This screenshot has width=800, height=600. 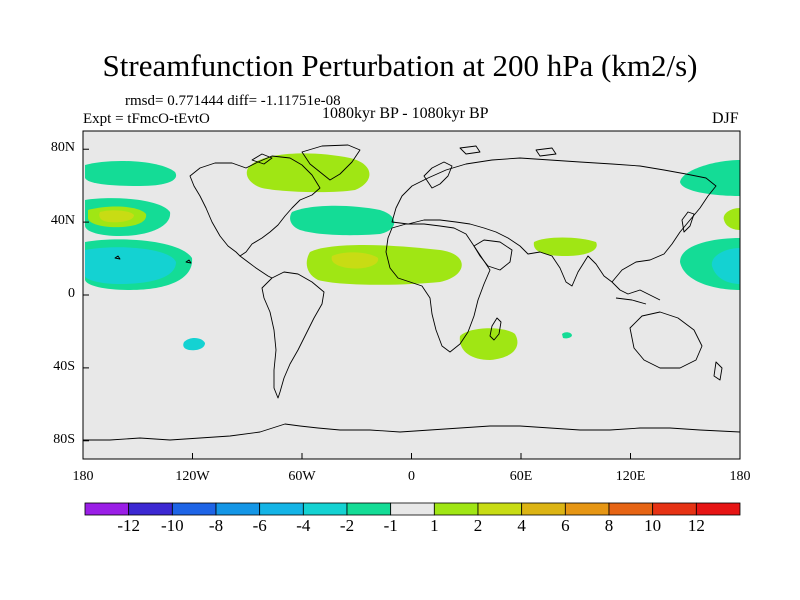 I want to click on colorbar-label: -4, so click(x=303, y=525).